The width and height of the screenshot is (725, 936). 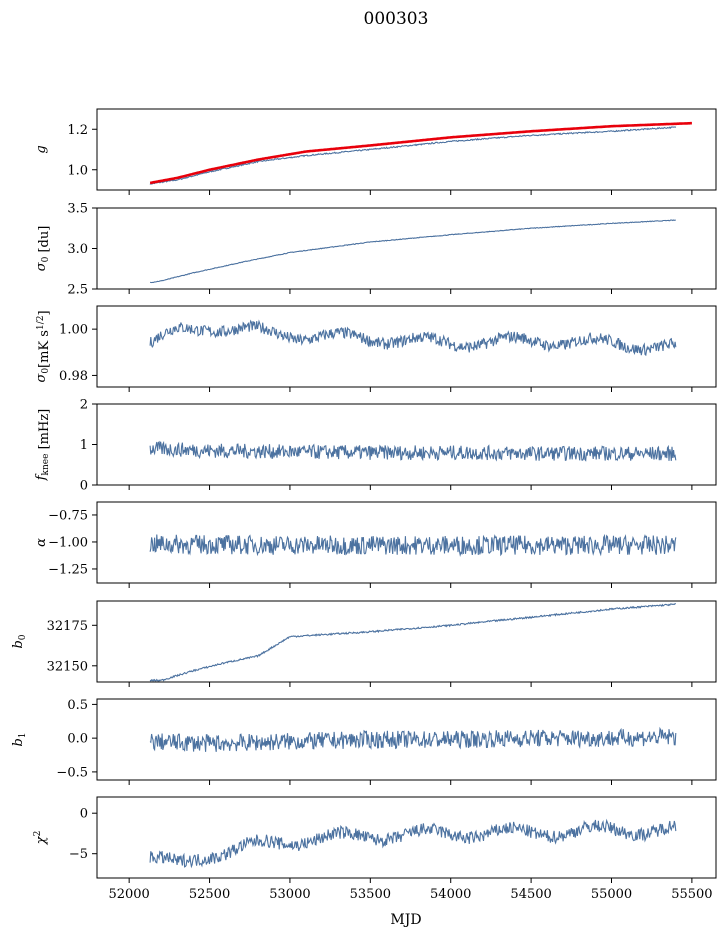 I want to click on y-axis-label: b0, so click(x=19, y=641).